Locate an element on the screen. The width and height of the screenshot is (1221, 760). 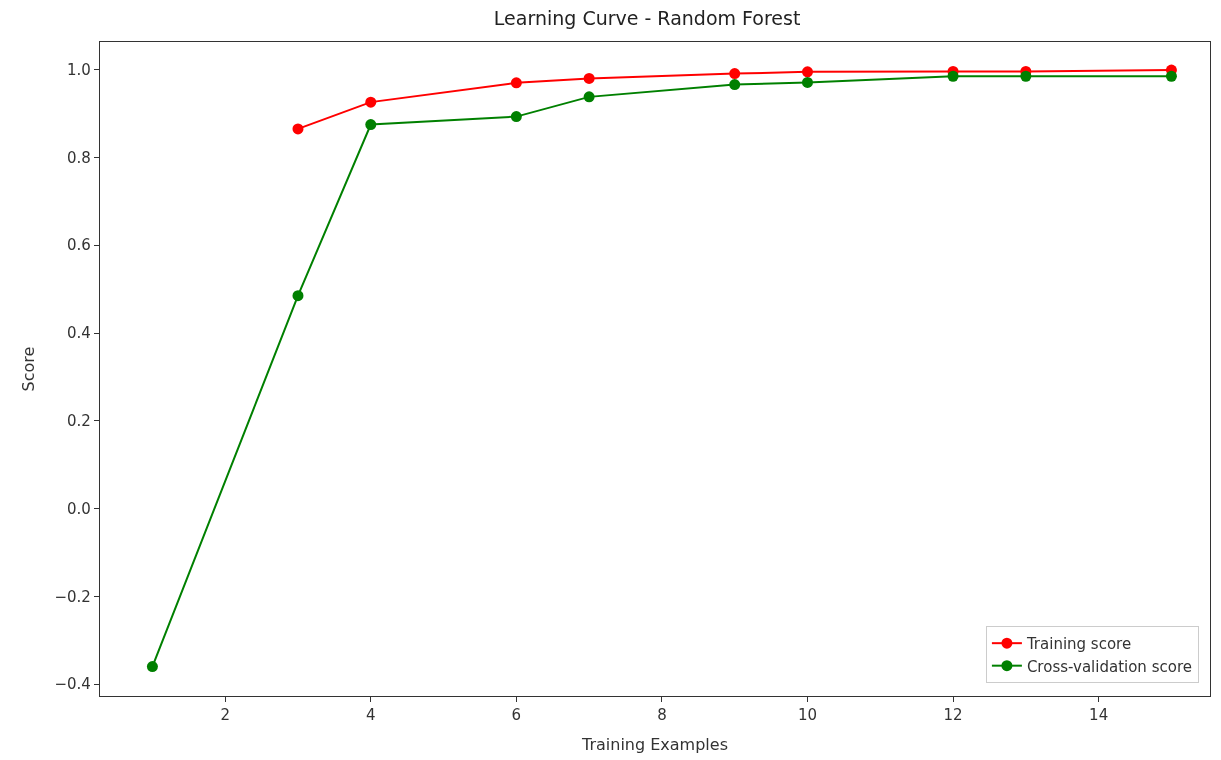
y-tick-label: 1.0 is located at coordinates (79, 69).